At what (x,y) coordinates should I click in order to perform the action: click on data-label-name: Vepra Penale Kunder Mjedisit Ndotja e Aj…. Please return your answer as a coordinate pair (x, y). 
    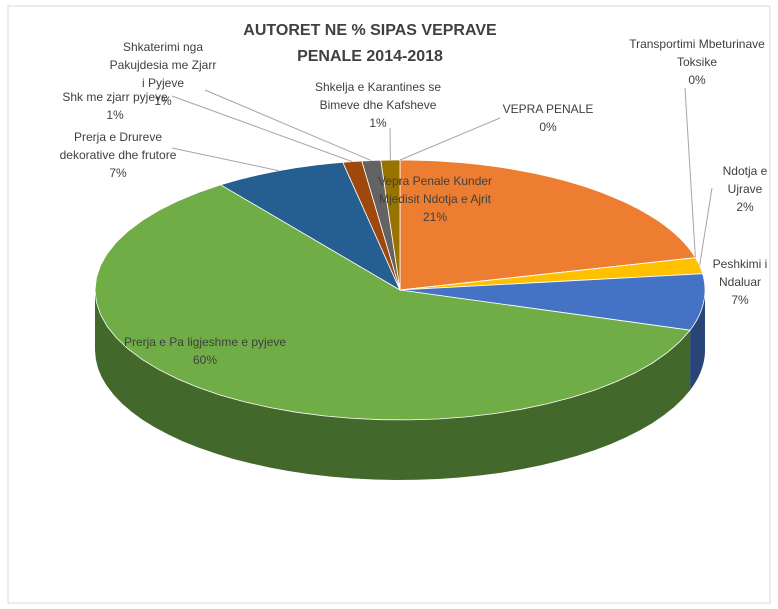
    Looking at the image, I should click on (435, 190).